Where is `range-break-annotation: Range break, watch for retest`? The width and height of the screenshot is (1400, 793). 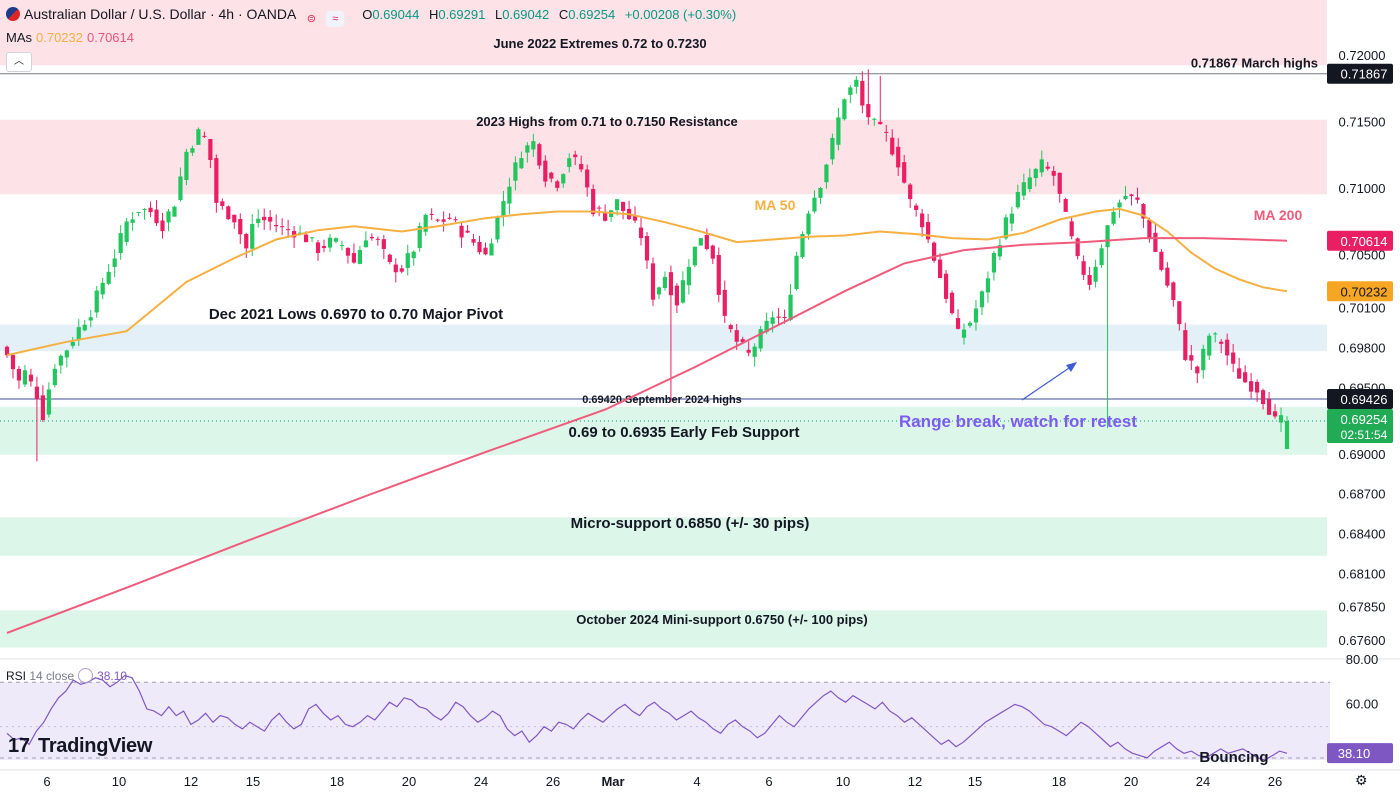 range-break-annotation: Range break, watch for retest is located at coordinates (1018, 421).